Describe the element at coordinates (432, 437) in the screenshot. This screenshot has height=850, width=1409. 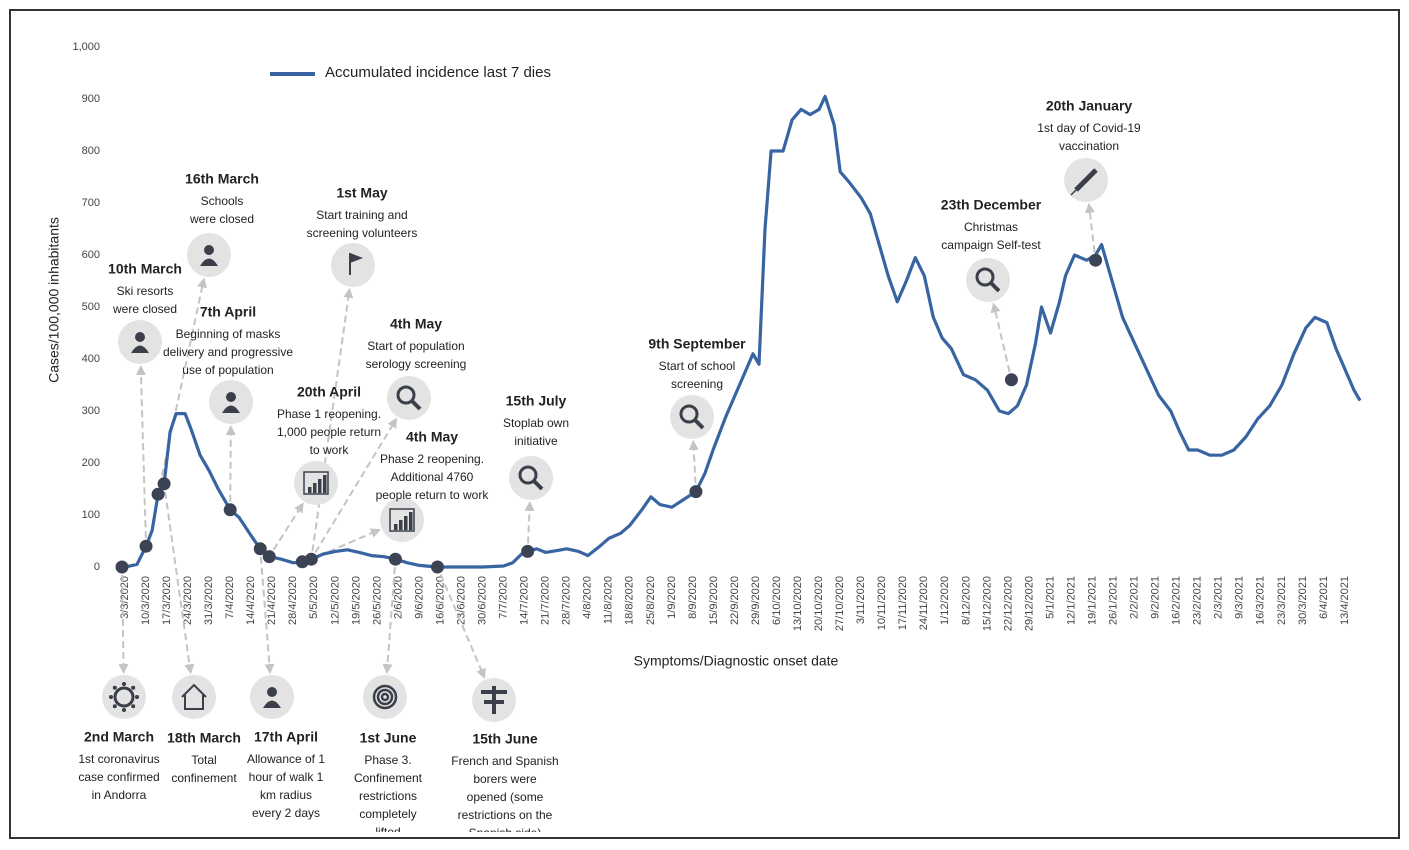
I see `annotation-title: 4th May` at that location.